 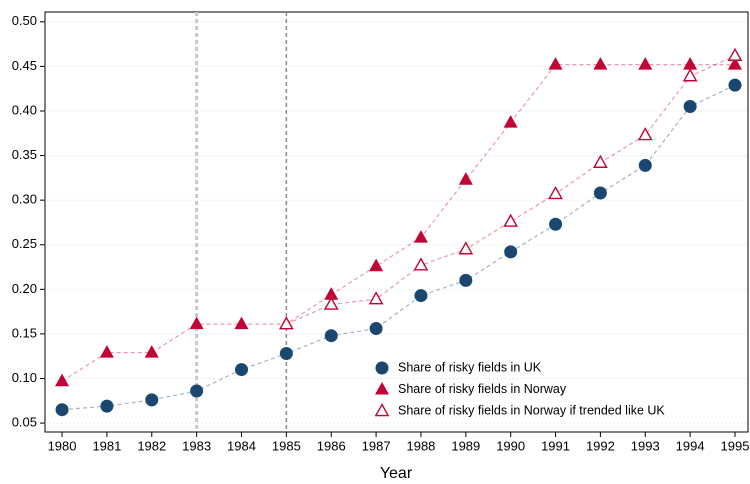 I want to click on y-tick-label: 0.05, so click(x=24, y=422).